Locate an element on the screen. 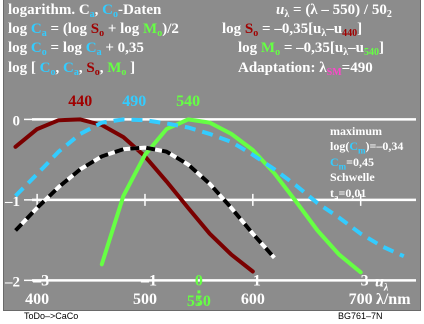  peak-label: 440 is located at coordinates (80, 101).